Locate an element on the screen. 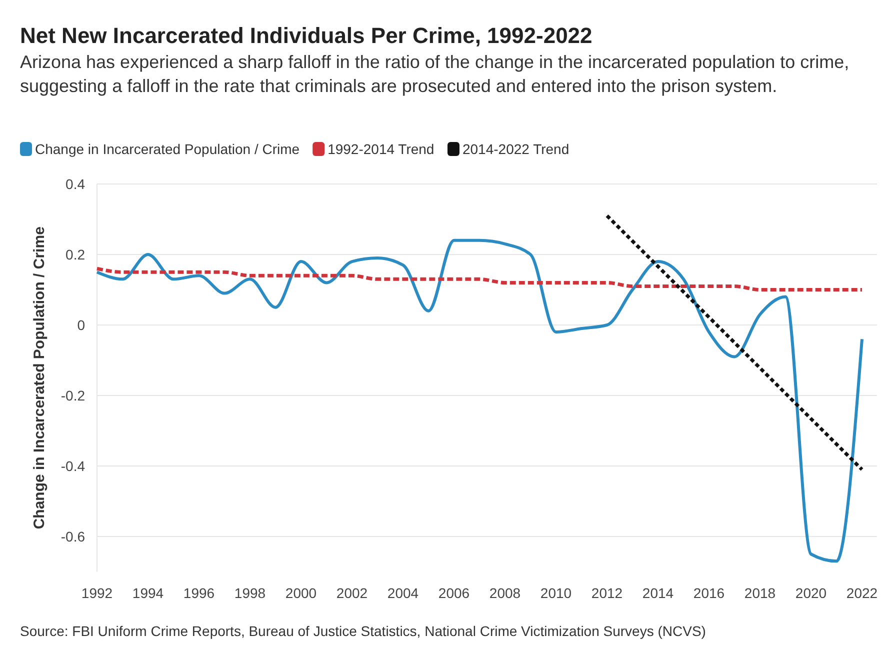  x-tick-label: 2010 is located at coordinates (556, 592).